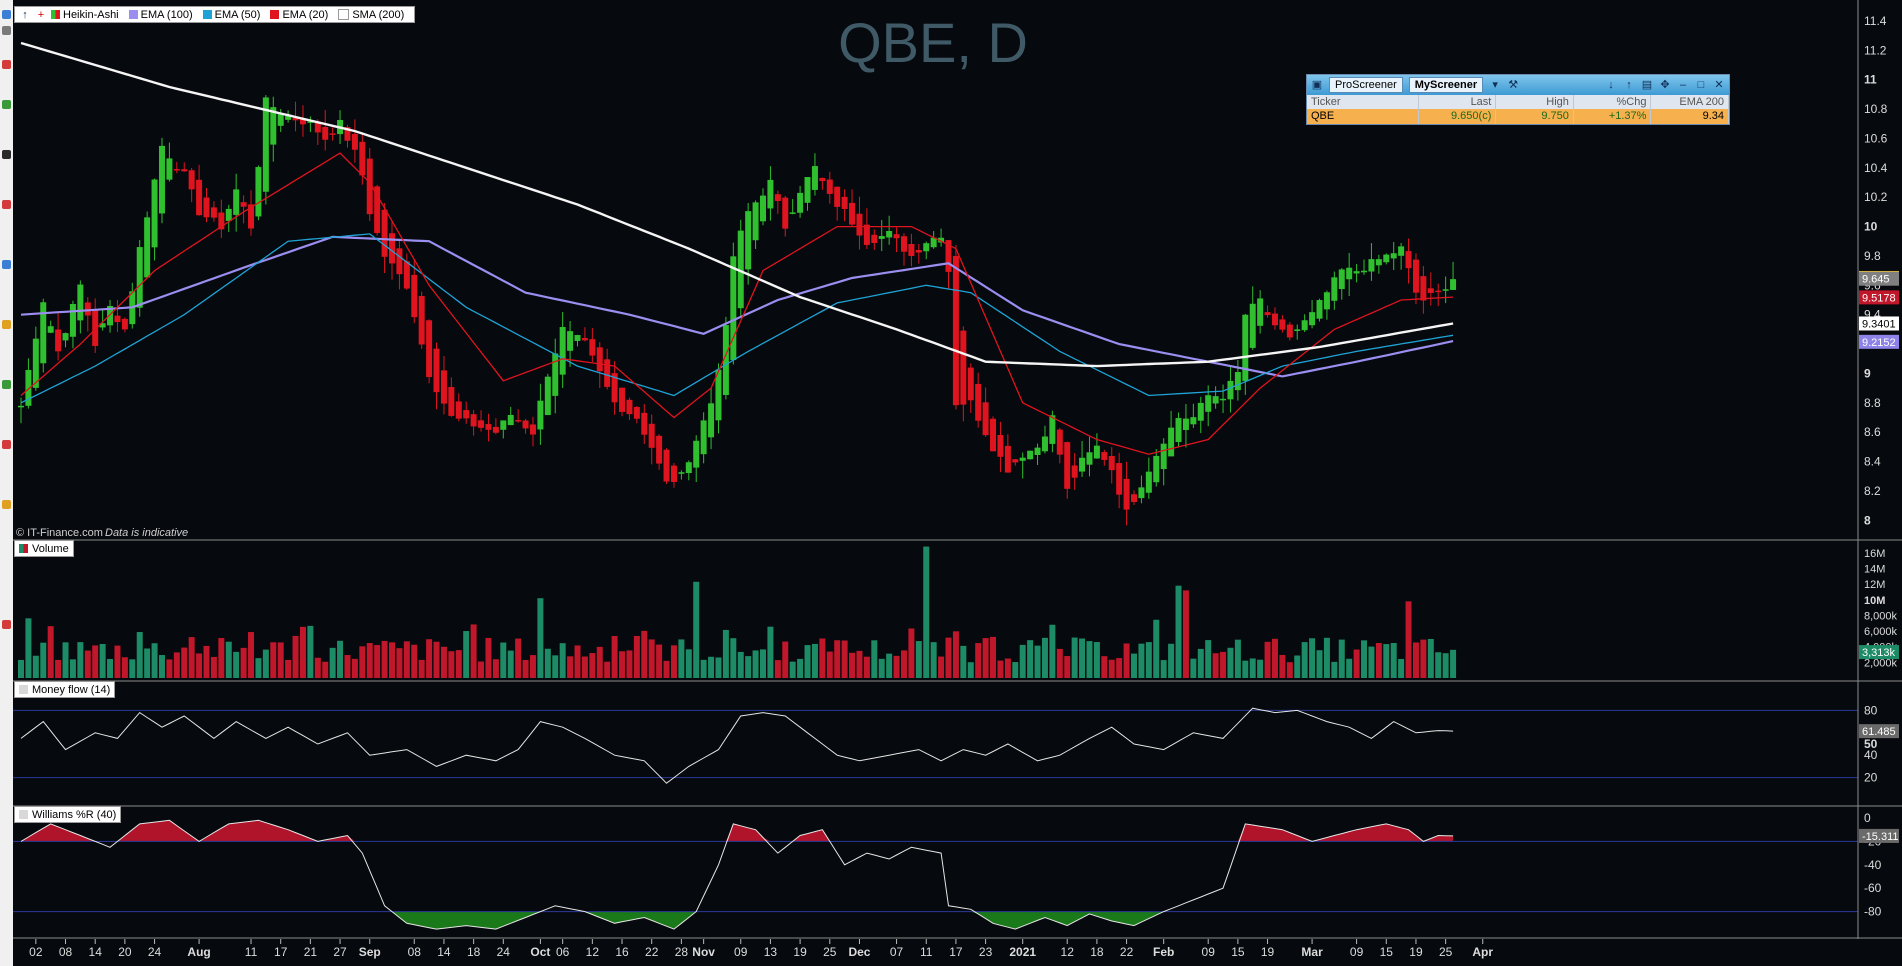 The width and height of the screenshot is (1902, 966). Describe the element at coordinates (1719, 85) in the screenshot. I see `close-icon: ✕` at that location.